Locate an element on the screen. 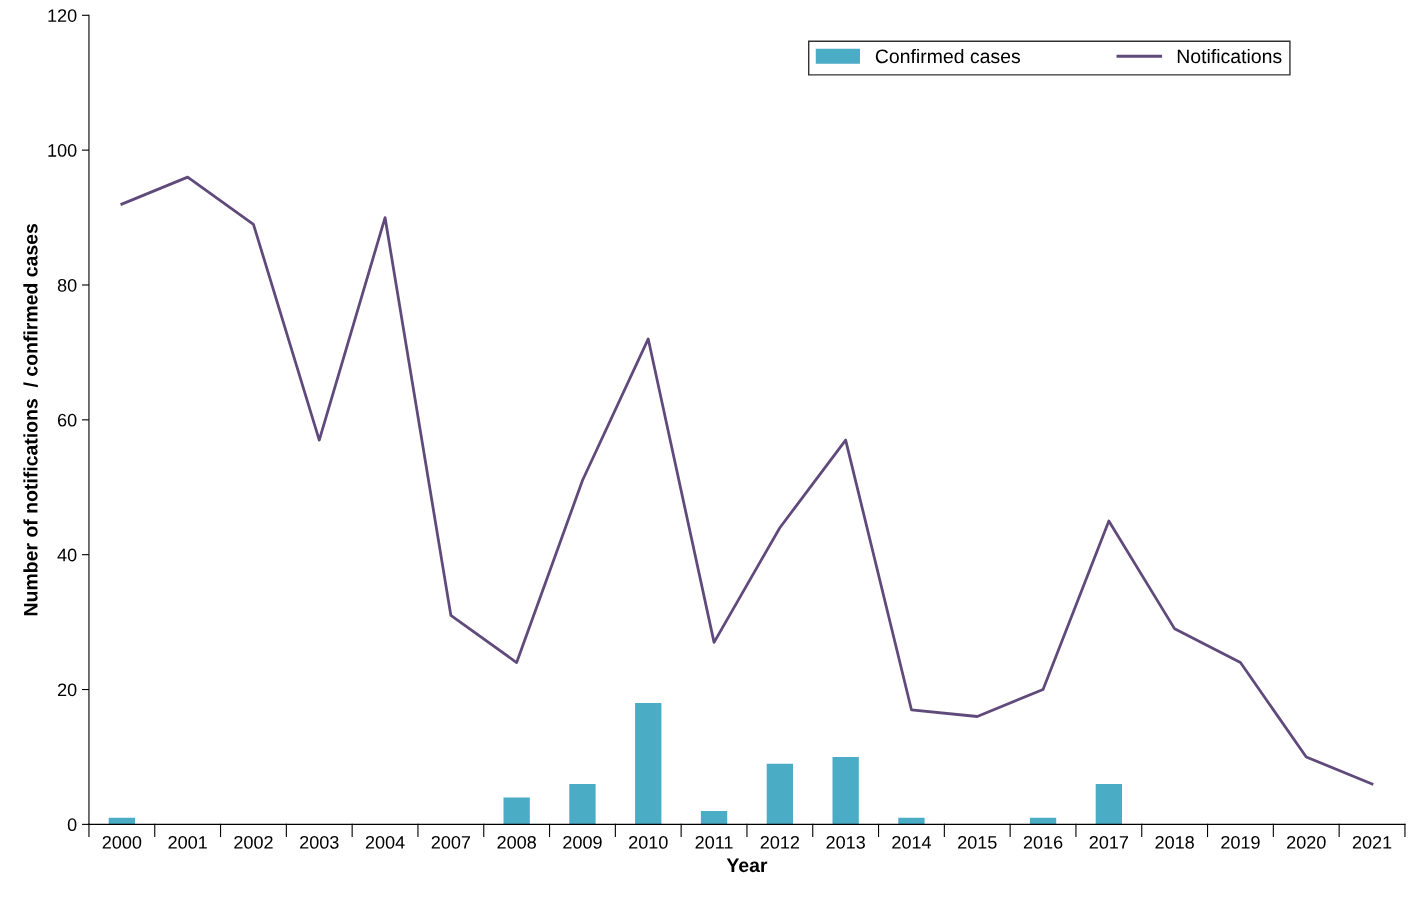 The width and height of the screenshot is (1412, 899). x-tick-label: 2009 is located at coordinates (582, 842).